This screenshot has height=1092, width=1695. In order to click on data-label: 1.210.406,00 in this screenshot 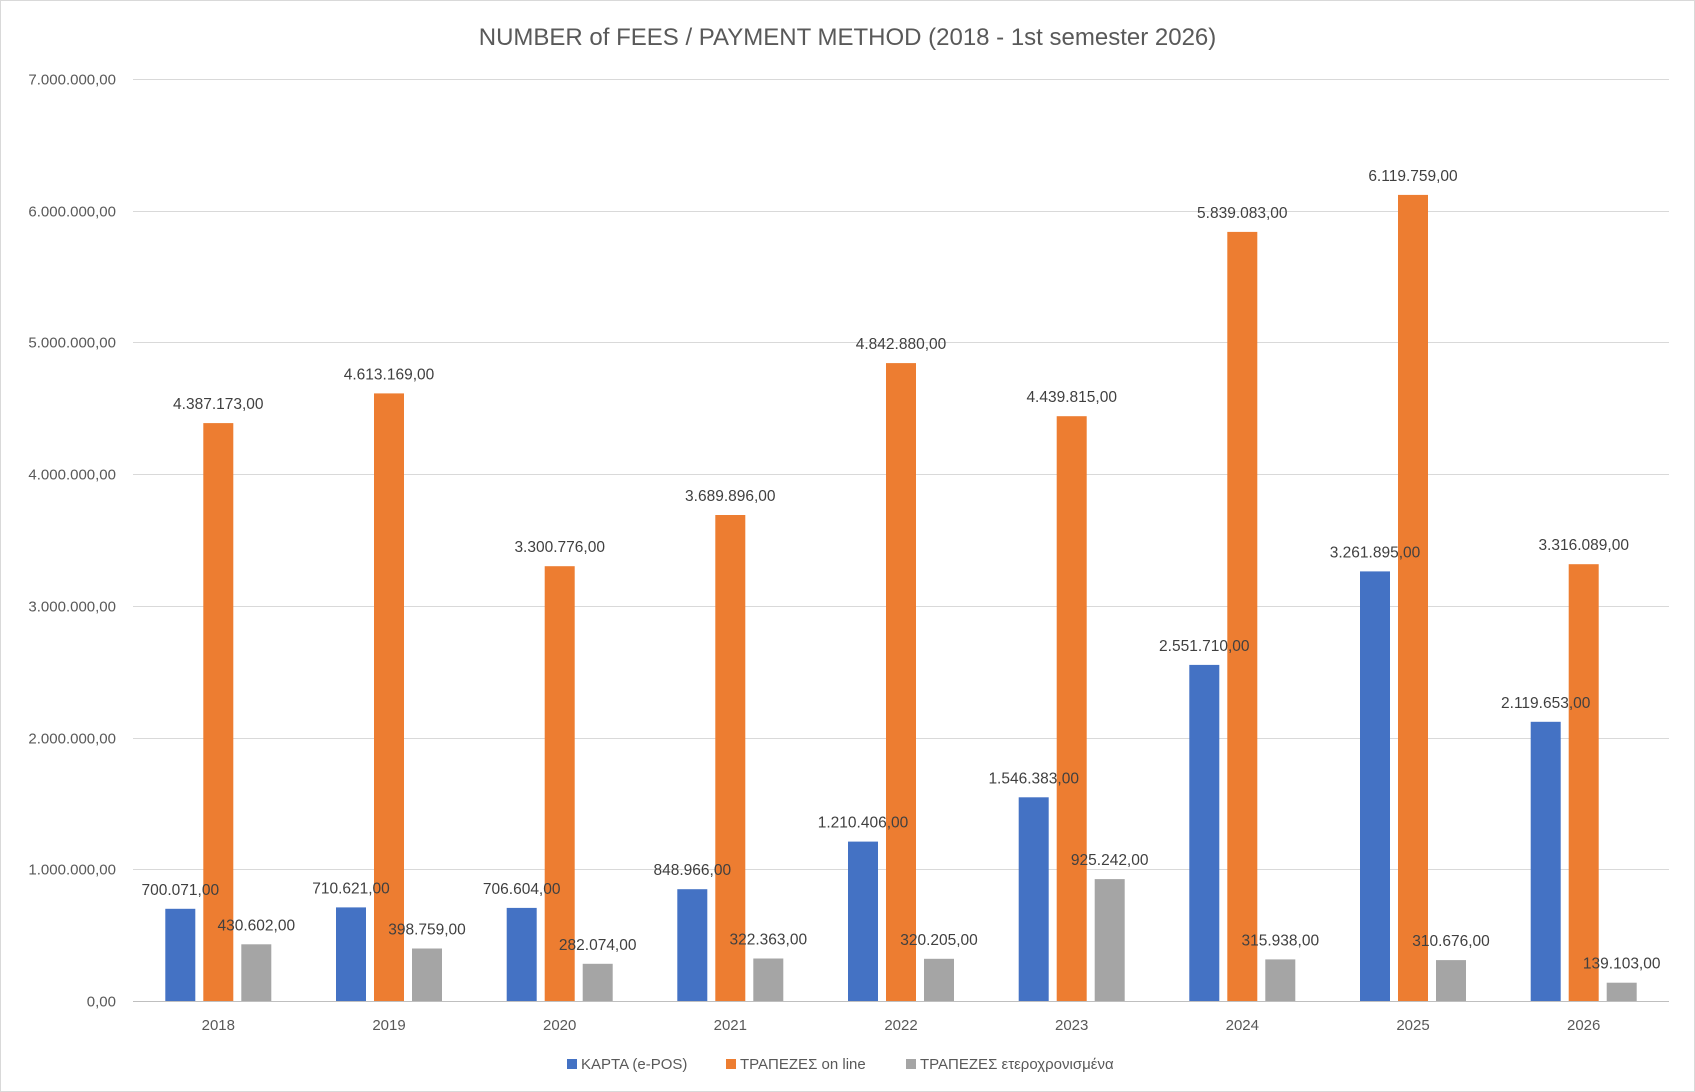, I will do `click(863, 823)`.